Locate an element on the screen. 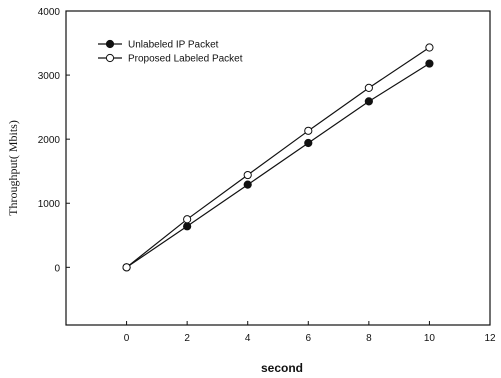 This screenshot has height=378, width=501. y-tick-label: 3000 is located at coordinates (49, 76).